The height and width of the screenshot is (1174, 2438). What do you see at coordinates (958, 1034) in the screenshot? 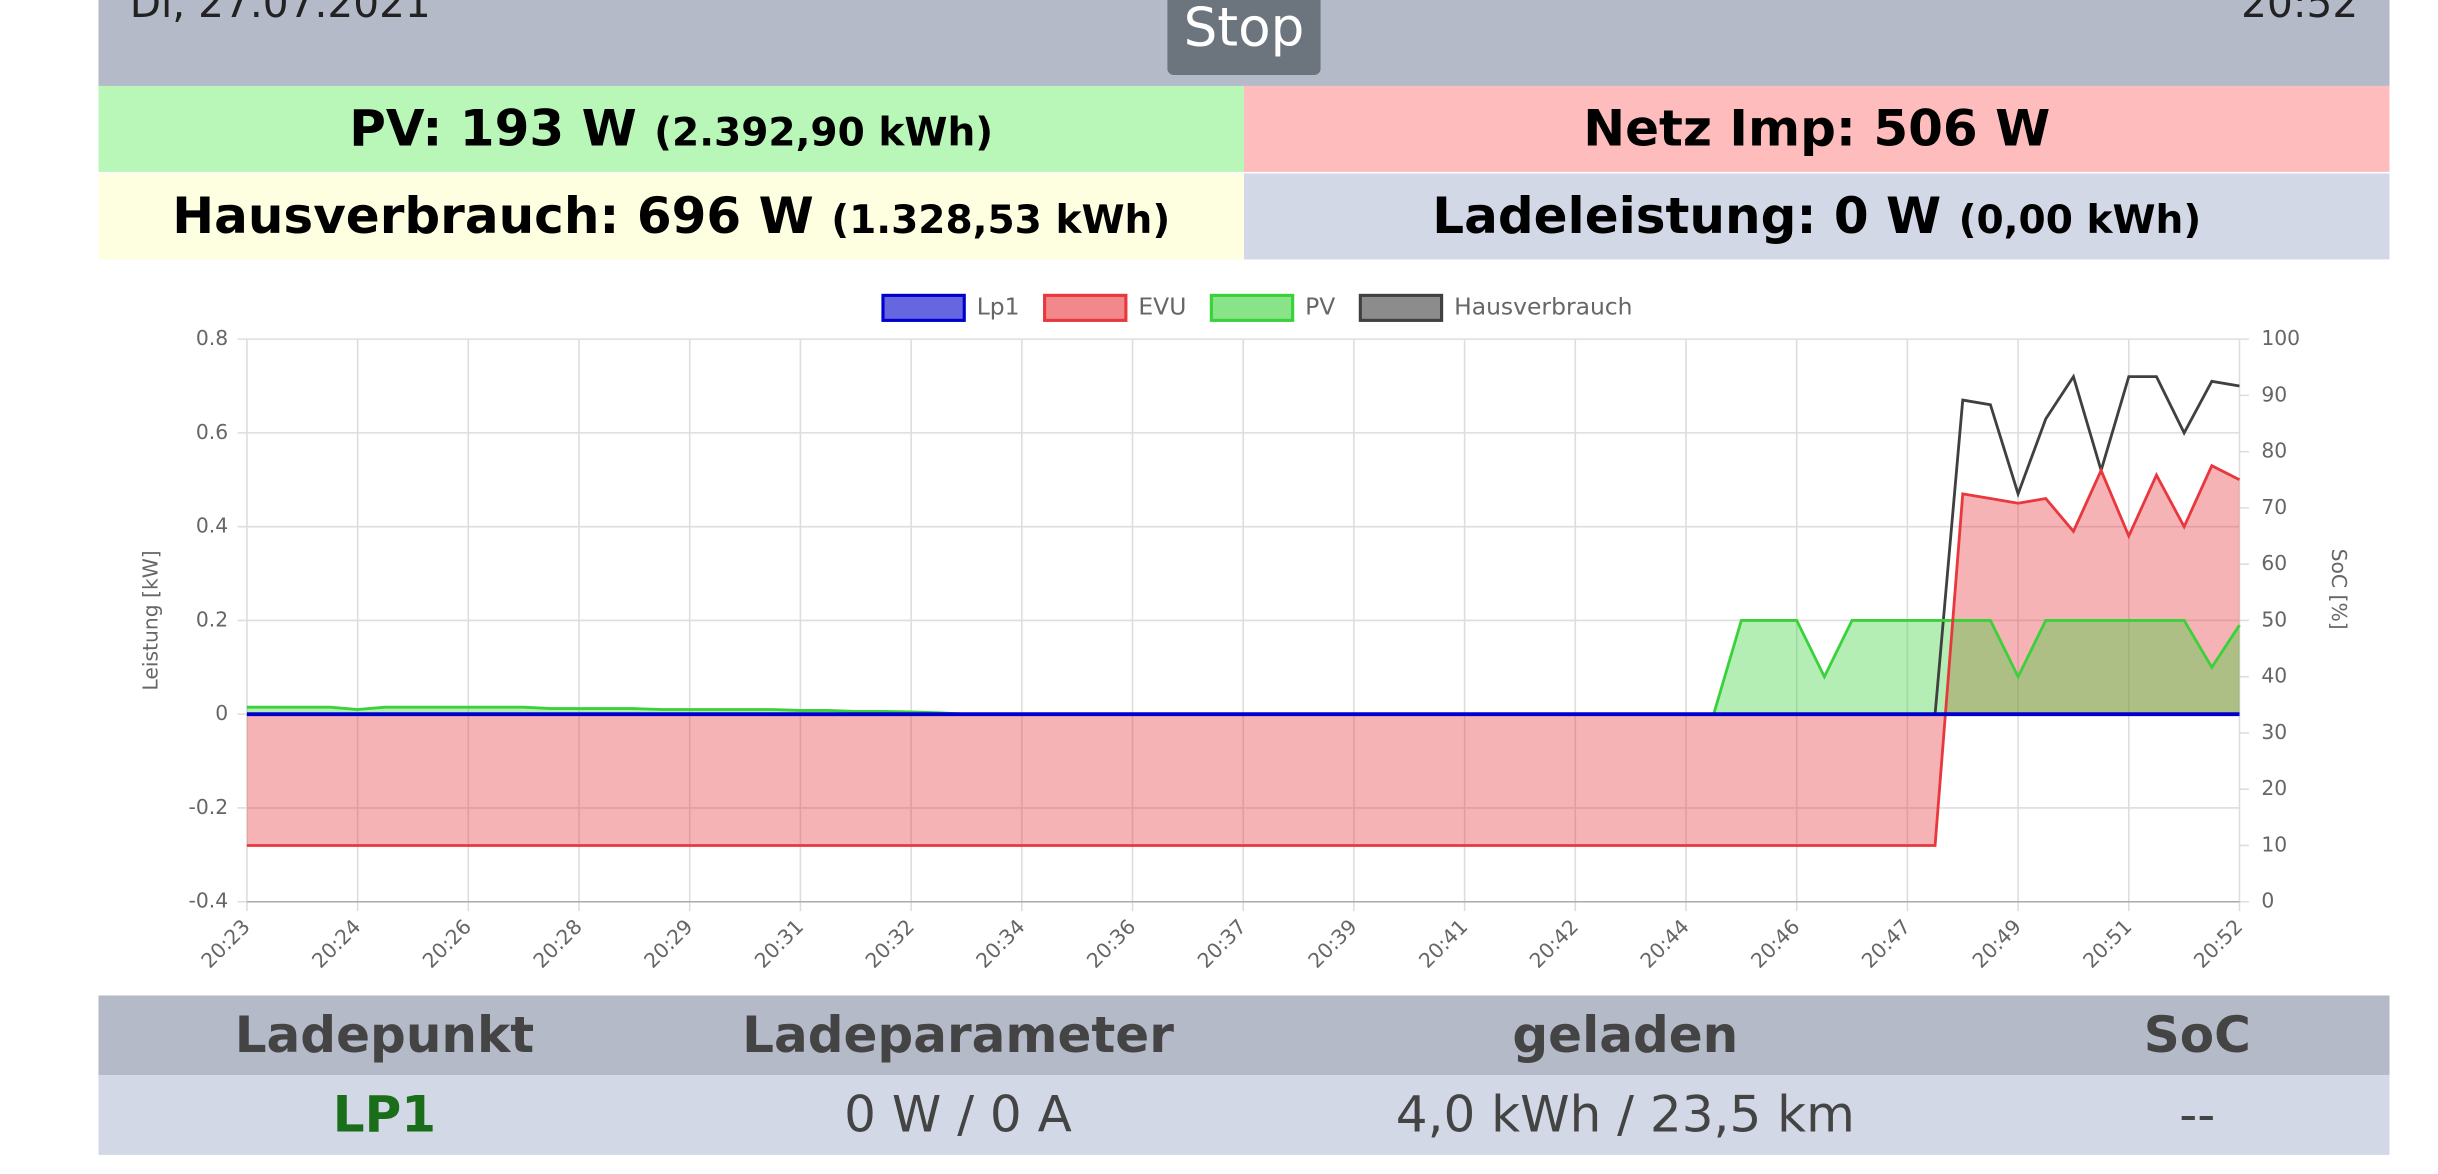
I see `column-header: Ladeparameter` at bounding box center [958, 1034].